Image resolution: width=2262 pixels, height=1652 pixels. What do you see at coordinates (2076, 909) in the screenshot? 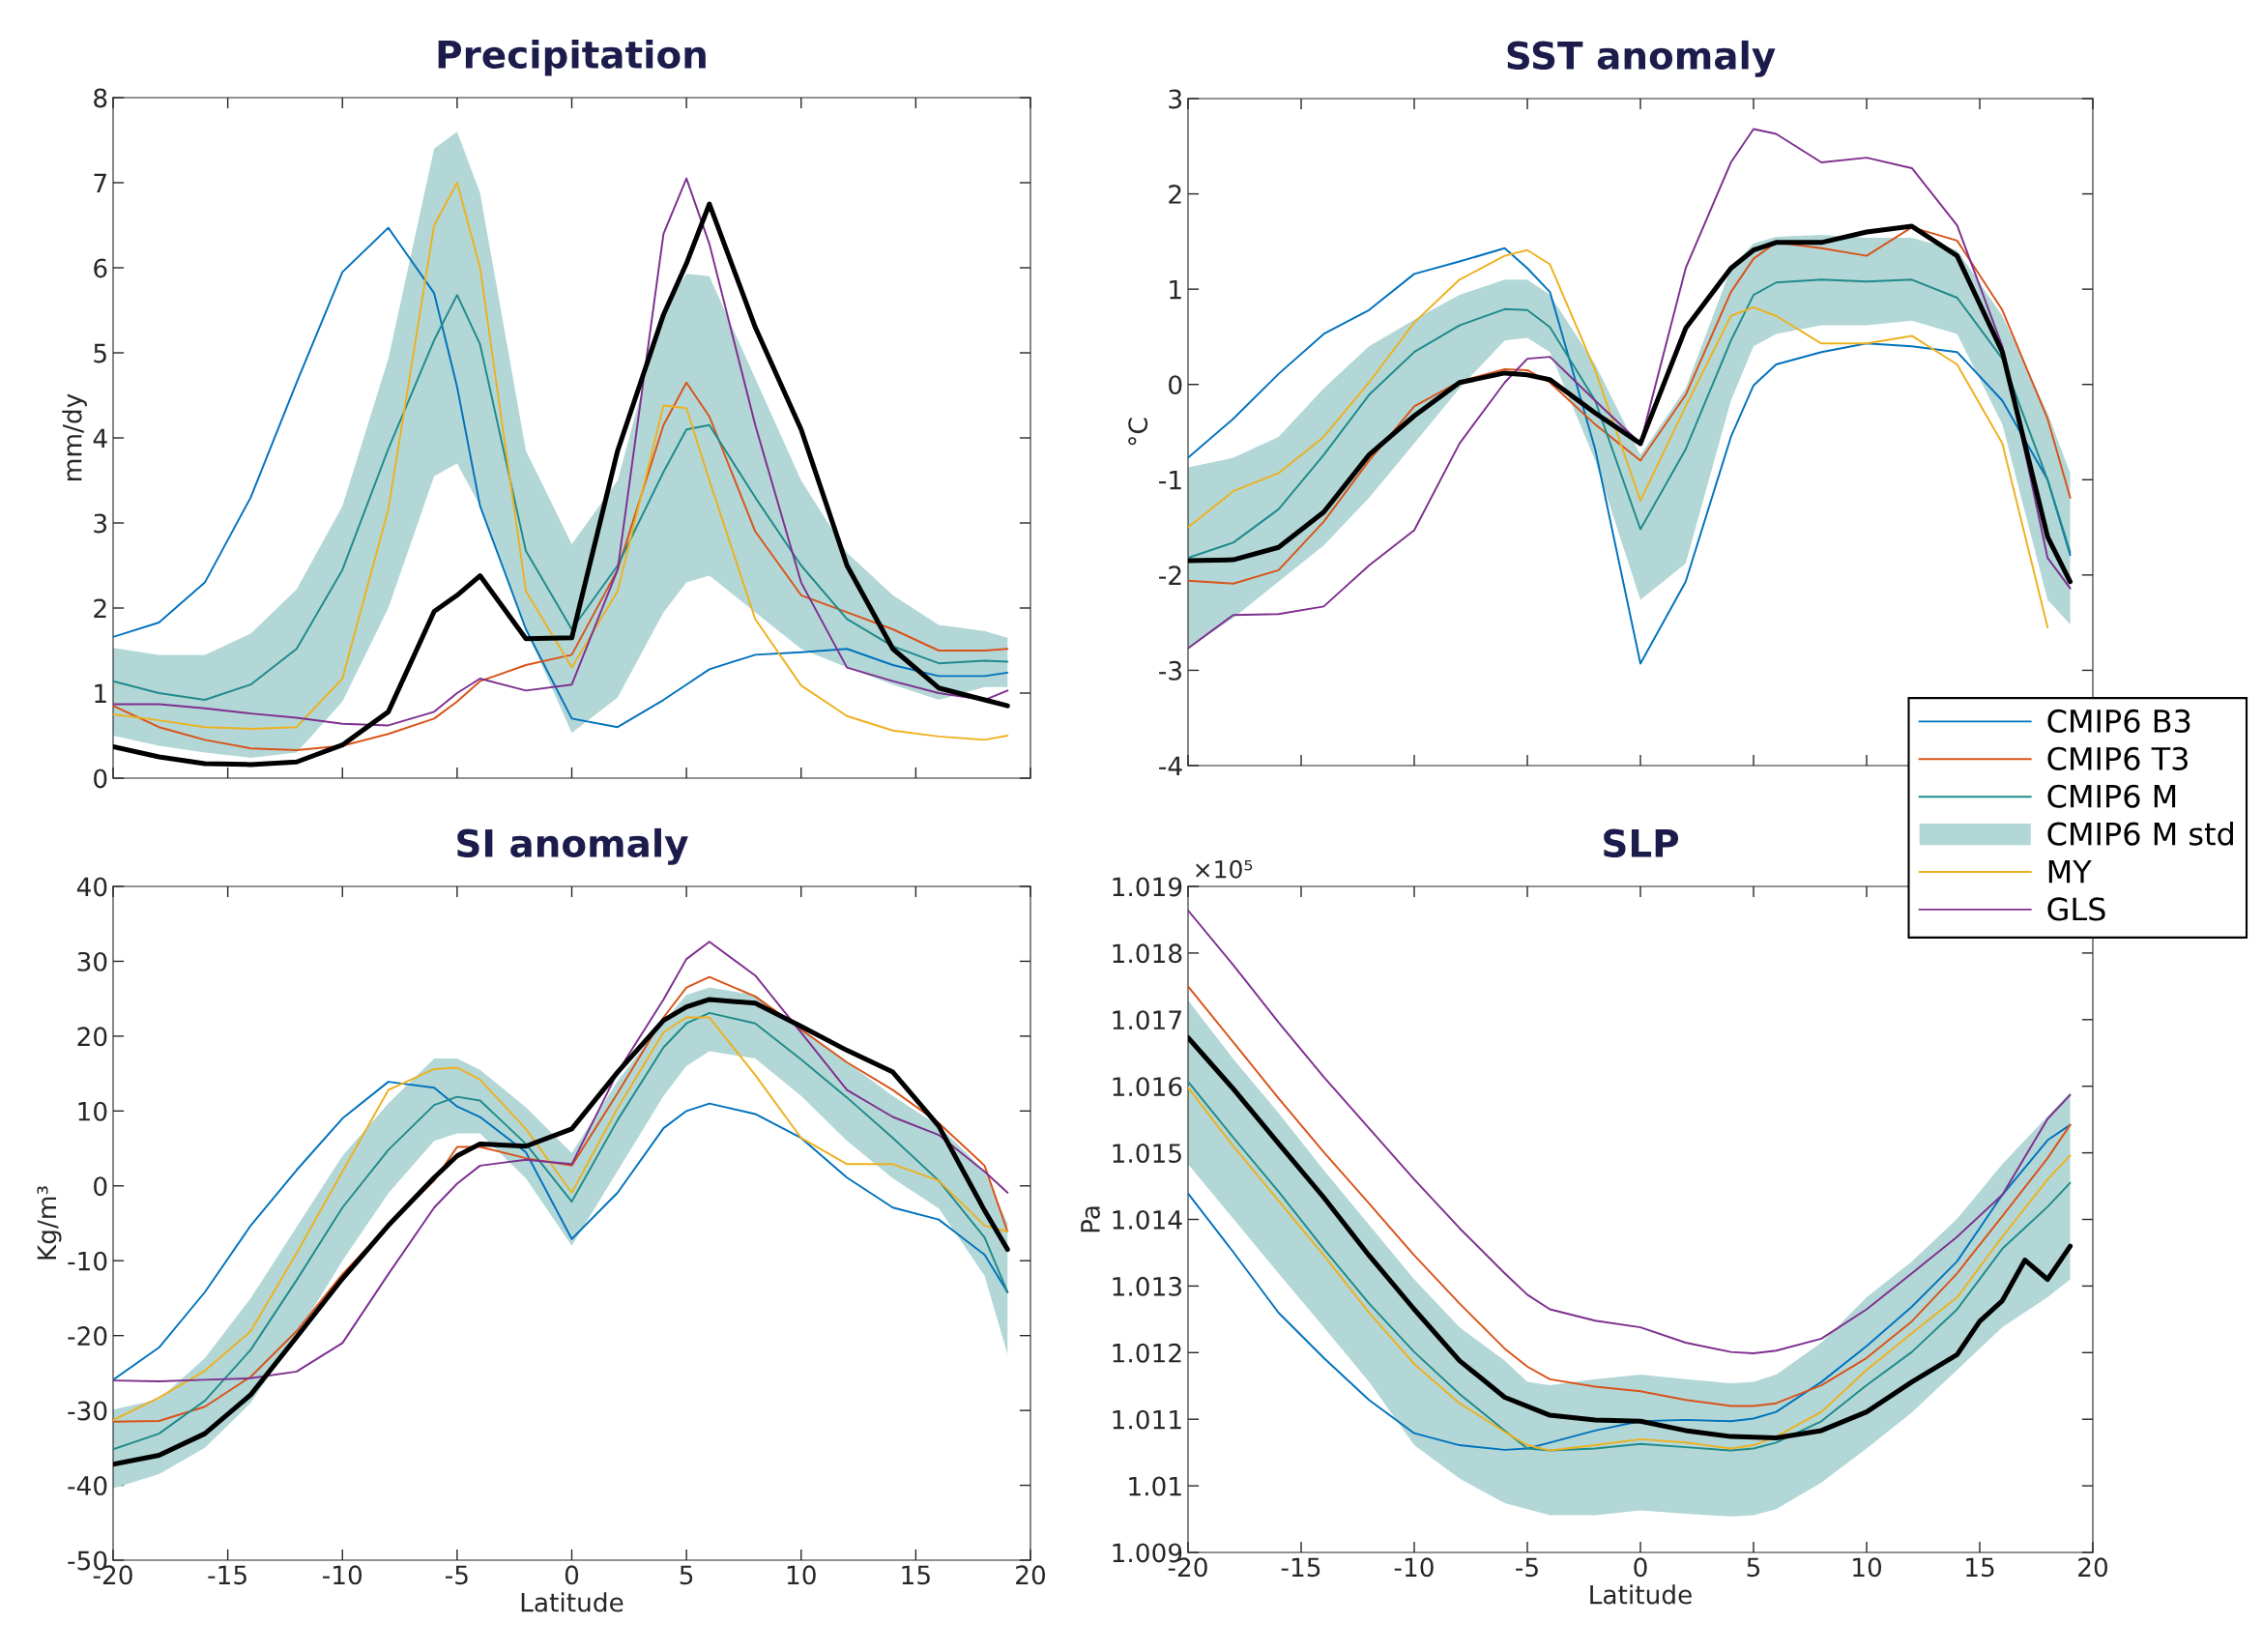
I see `legend-label: GLS` at bounding box center [2076, 909].